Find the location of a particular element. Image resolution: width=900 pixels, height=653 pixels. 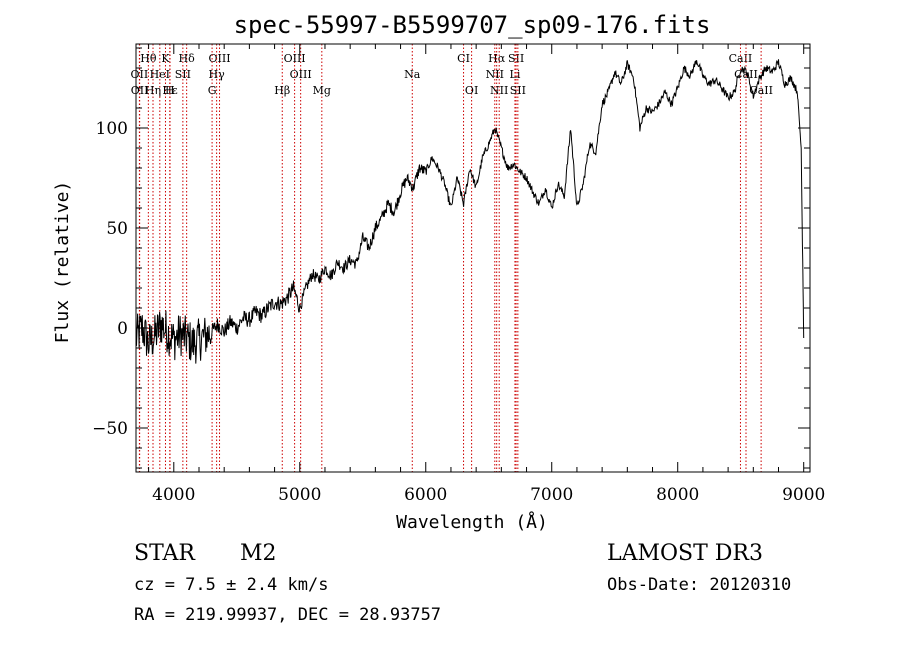

survey-name: LAMOST DR3 is located at coordinates (685, 553).